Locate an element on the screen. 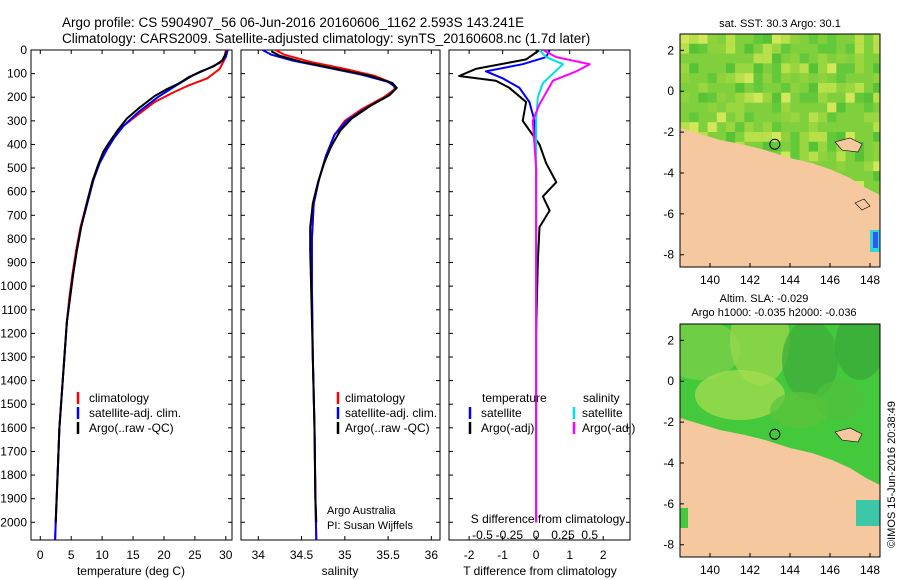 The height and width of the screenshot is (580, 900). legend-argo-label: Argo(..raw -QC) is located at coordinates (131, 428).